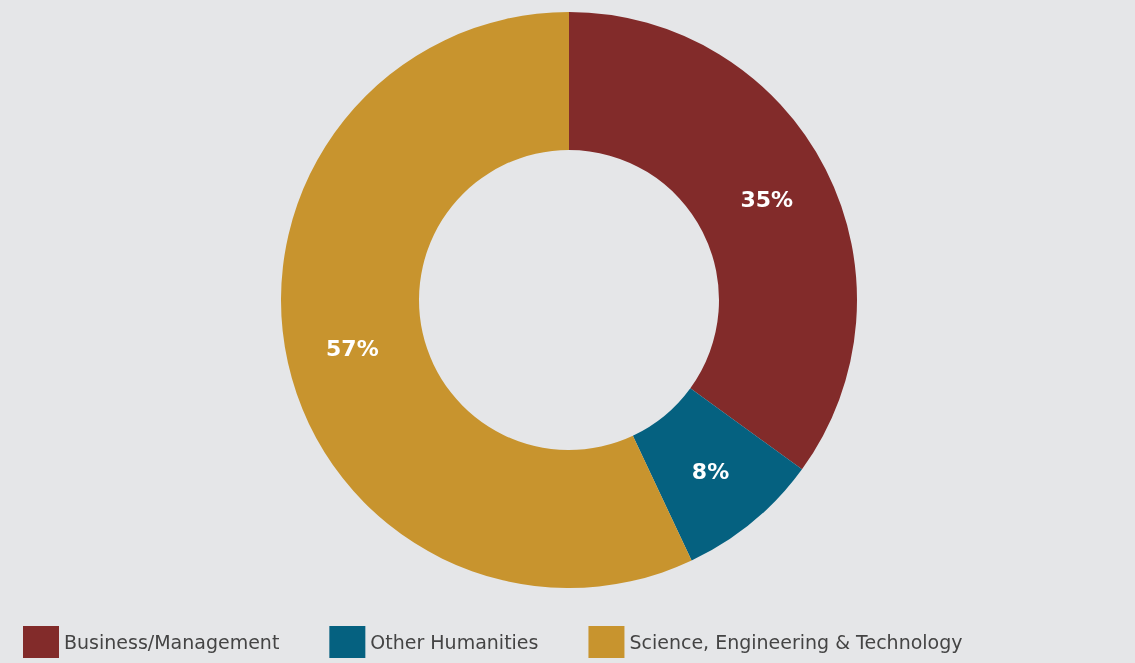  Describe the element at coordinates (352, 348) in the screenshot. I see `data-label: 57%` at that location.